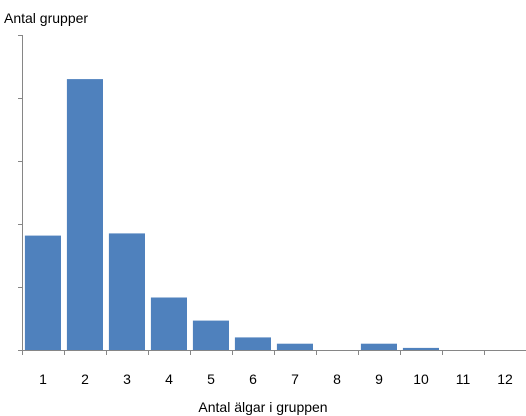 Image resolution: width=526 pixels, height=416 pixels. What do you see at coordinates (263, 407) in the screenshot?
I see `x-axis-title: Antal älgar i gruppen` at bounding box center [263, 407].